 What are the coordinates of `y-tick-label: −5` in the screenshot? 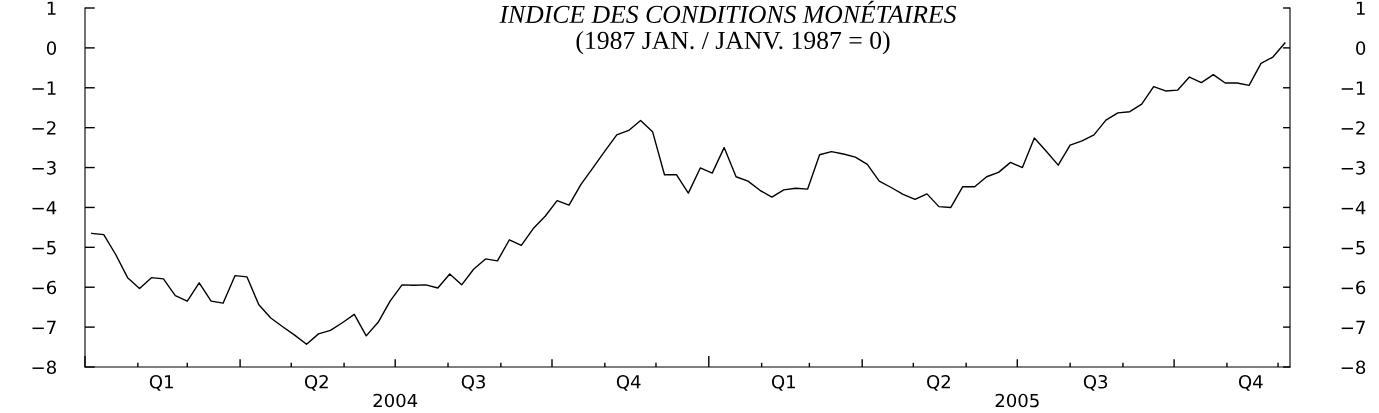 It's located at (1353, 248).